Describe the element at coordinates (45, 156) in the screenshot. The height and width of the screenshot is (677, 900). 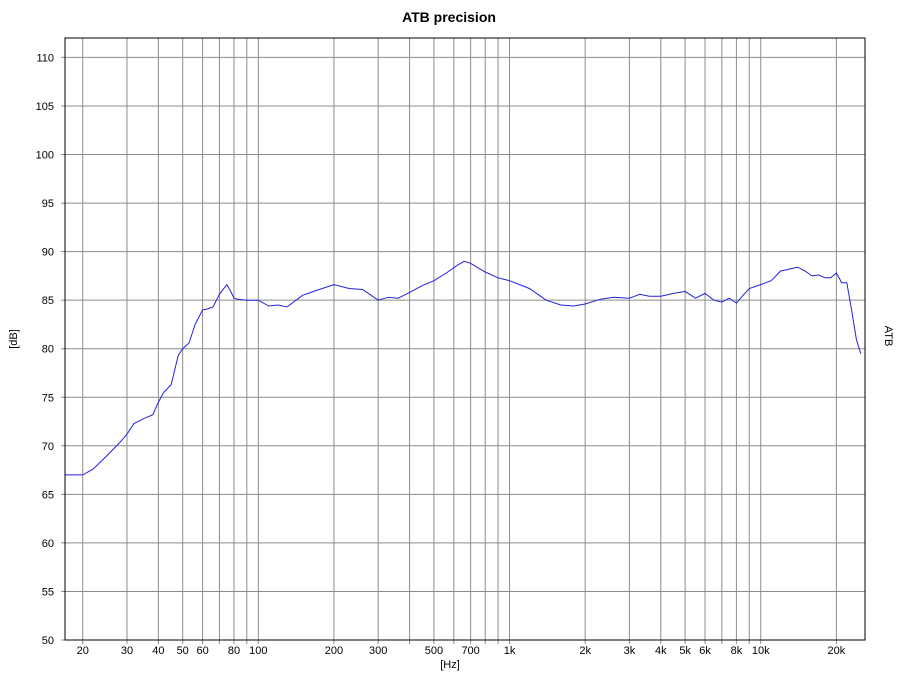
I see `y-tick-label: 100` at that location.